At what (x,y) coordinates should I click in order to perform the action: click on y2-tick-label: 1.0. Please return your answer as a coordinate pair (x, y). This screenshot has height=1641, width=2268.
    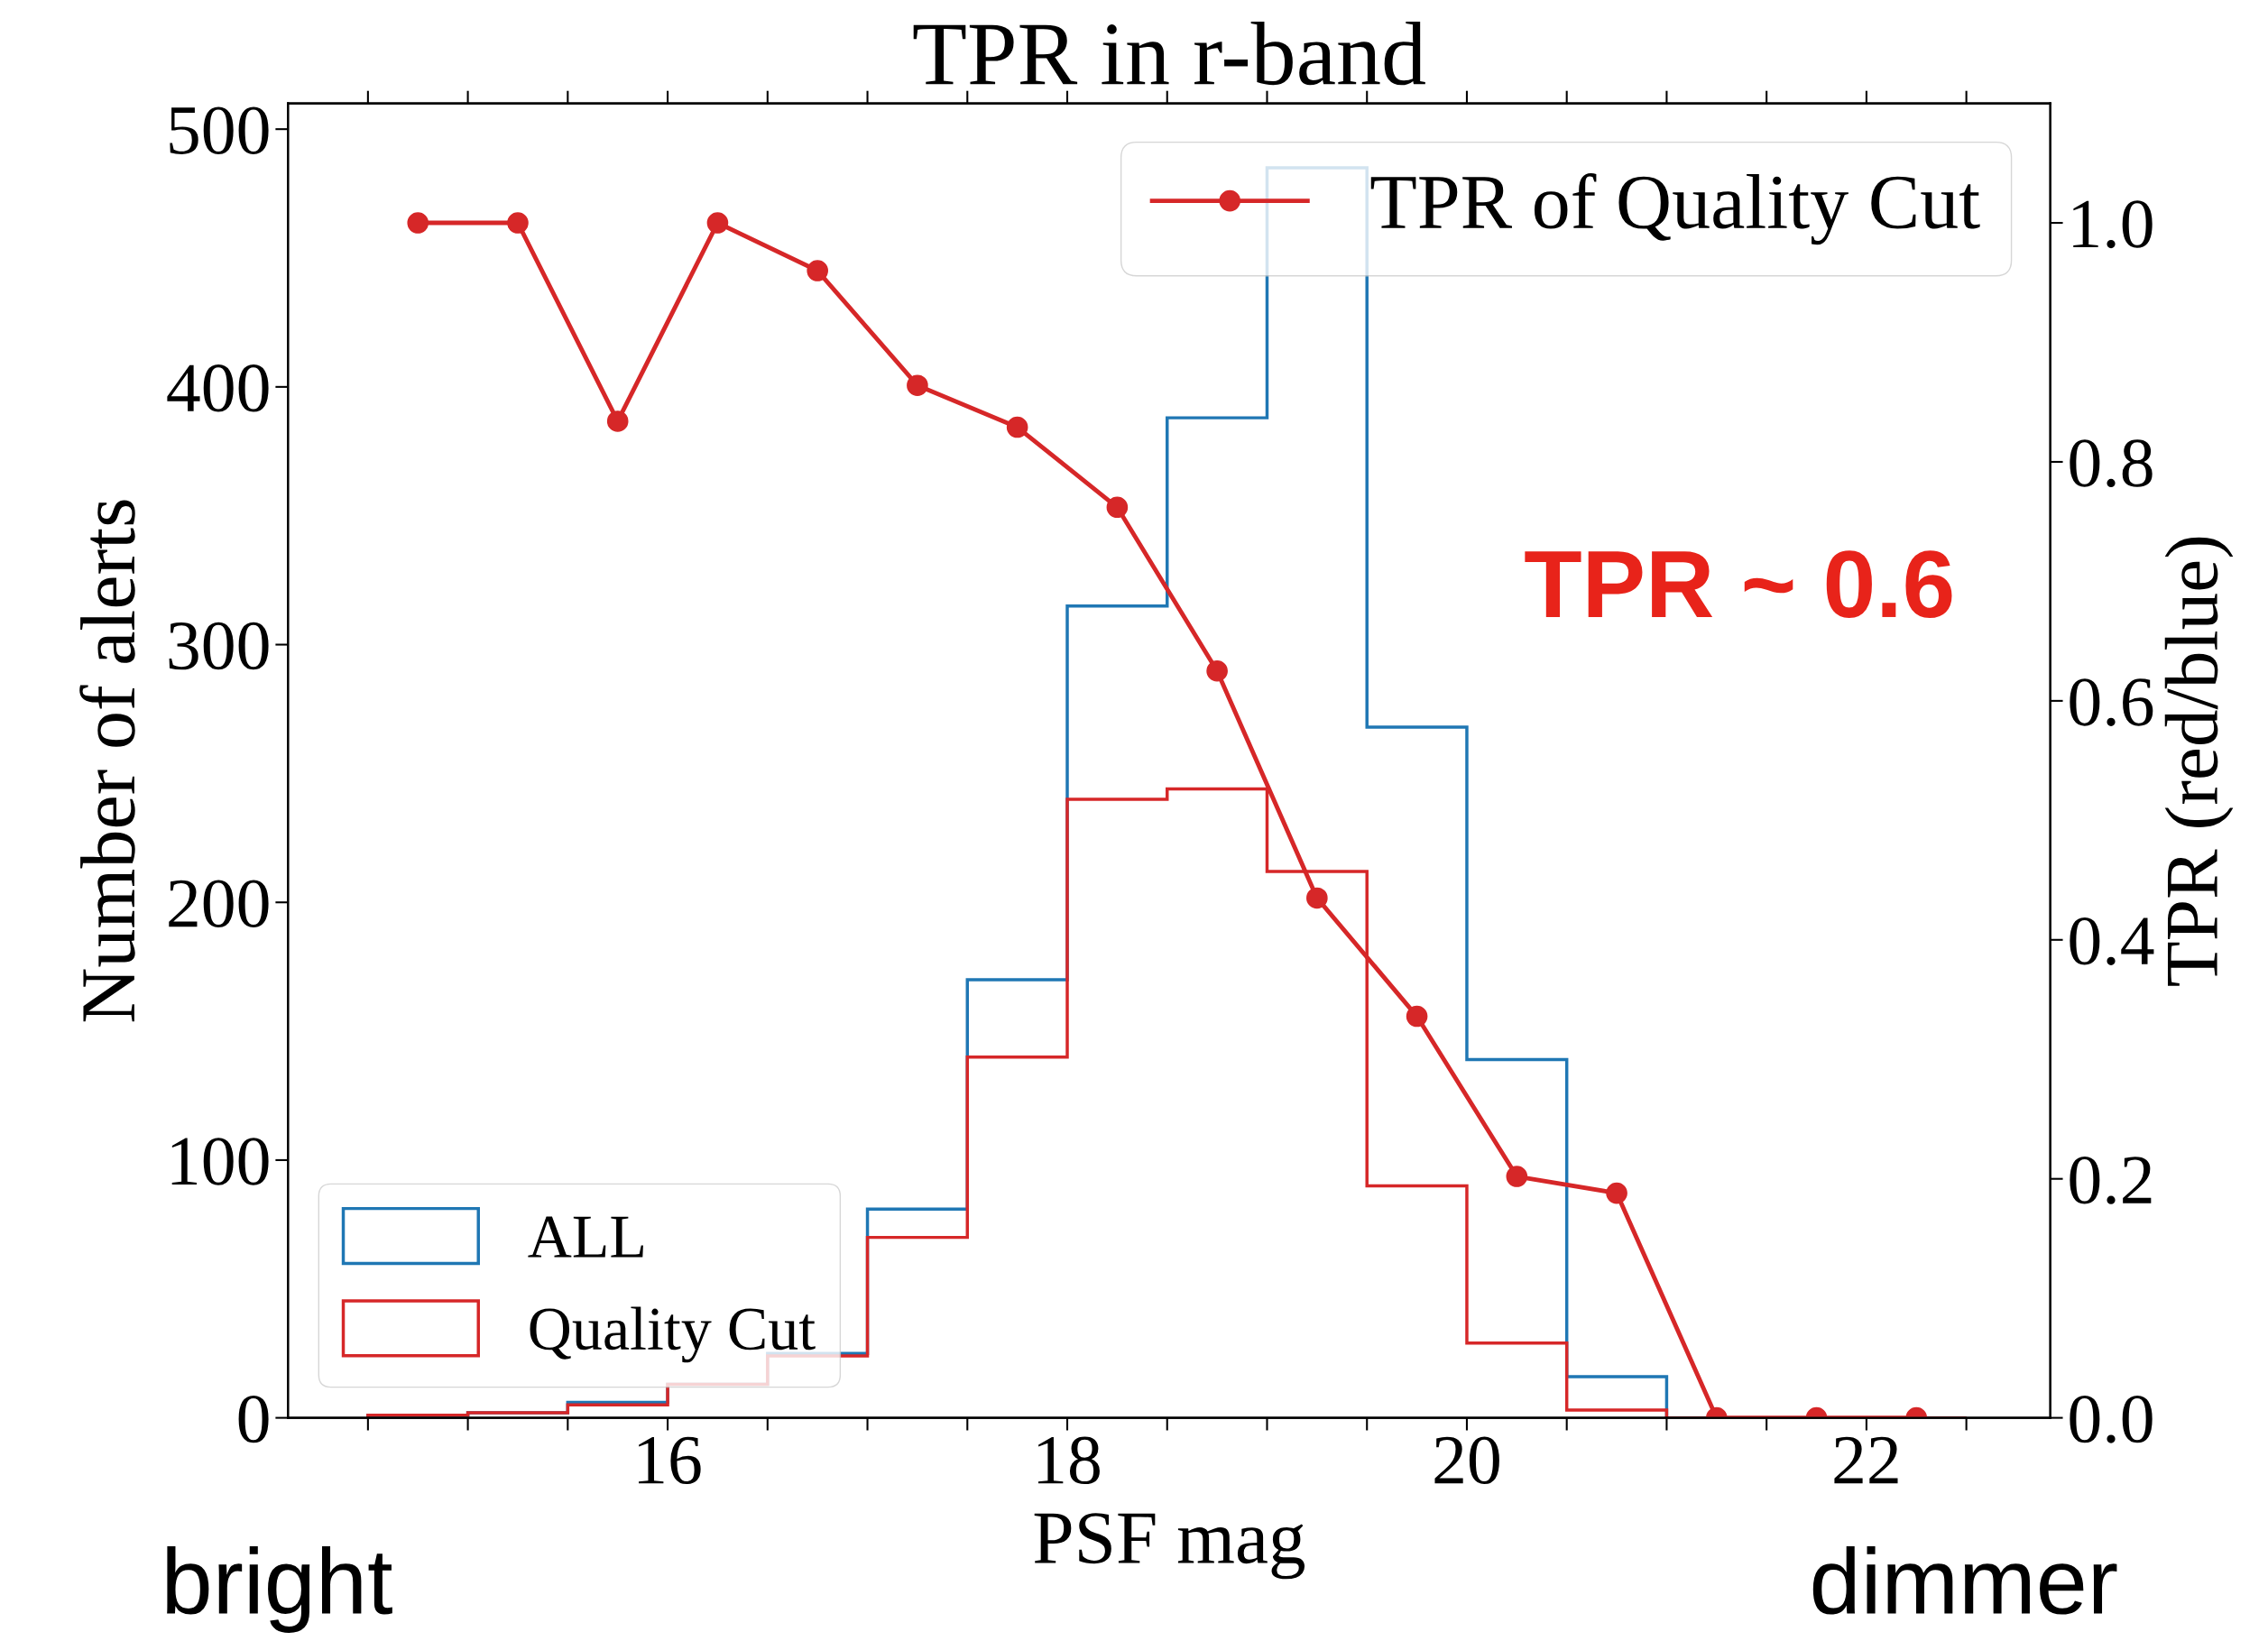
    Looking at the image, I should click on (2113, 224).